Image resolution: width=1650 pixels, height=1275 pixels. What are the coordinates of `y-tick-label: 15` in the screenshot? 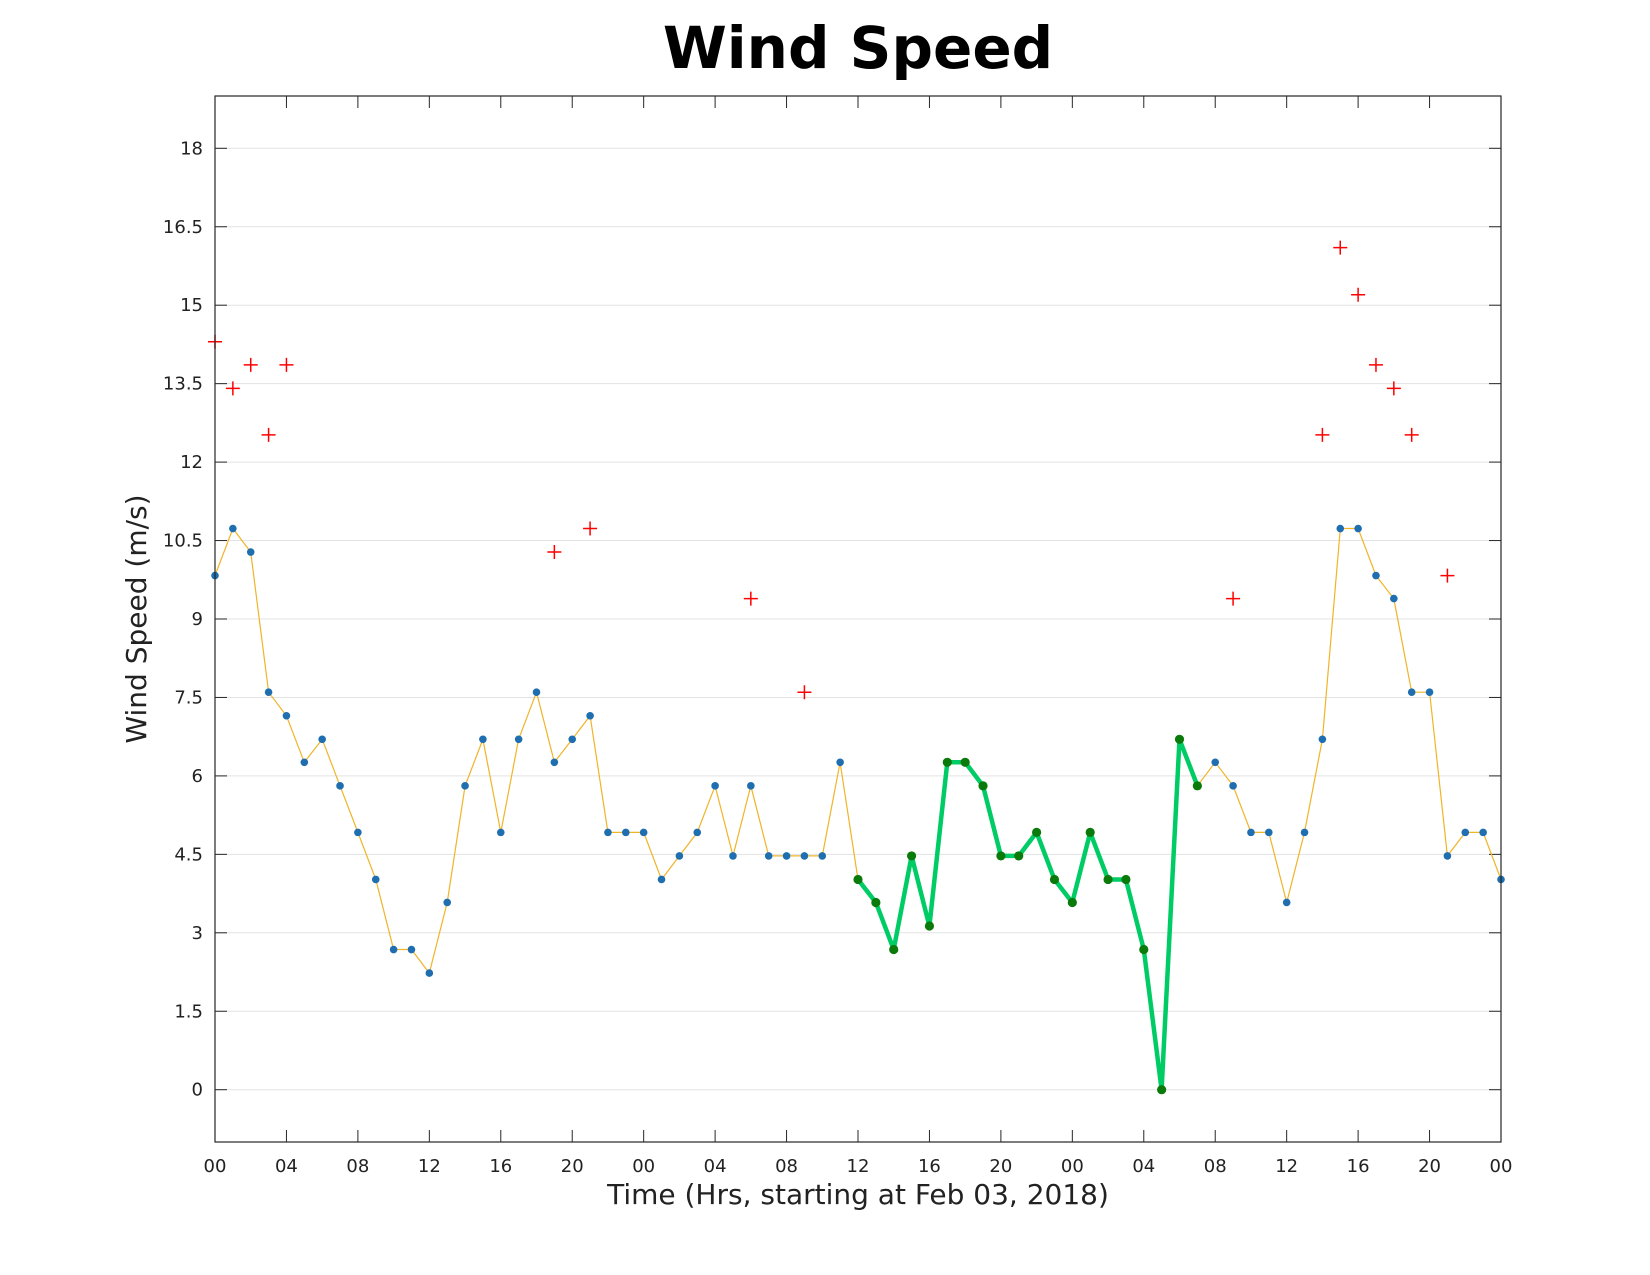 It's located at (191, 305).